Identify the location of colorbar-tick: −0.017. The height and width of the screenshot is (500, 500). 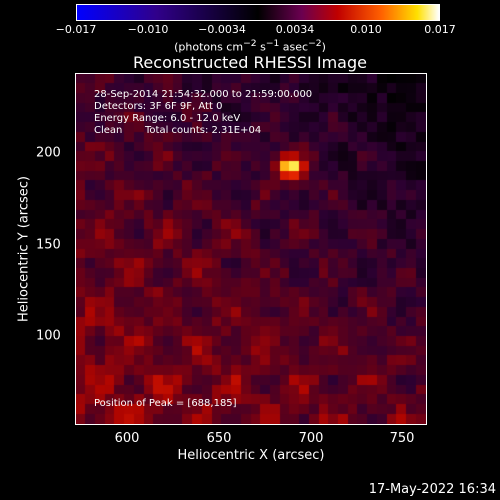
(76, 29).